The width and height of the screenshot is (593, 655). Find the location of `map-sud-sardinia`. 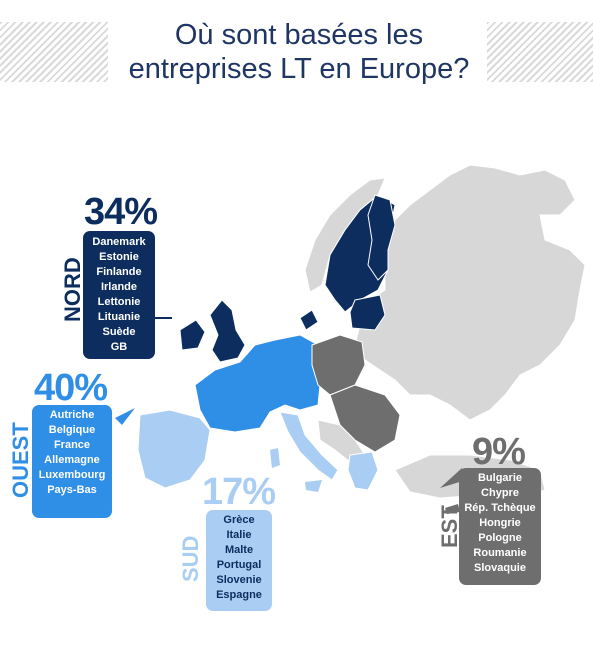

map-sud-sardinia is located at coordinates (275, 458).